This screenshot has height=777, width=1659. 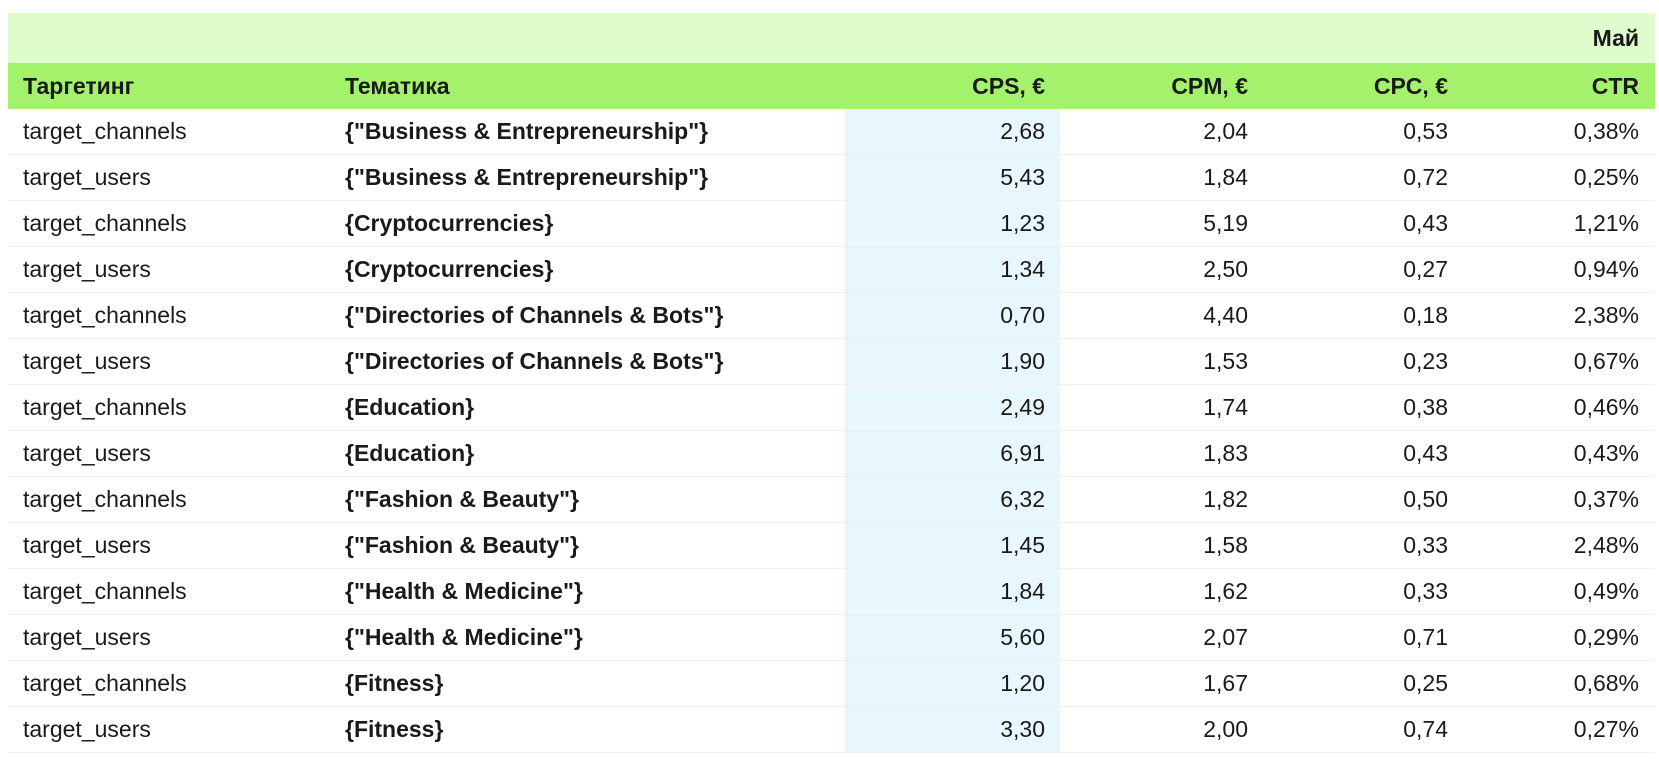 I want to click on cell-ctr: 0,67%, so click(x=1606, y=361).